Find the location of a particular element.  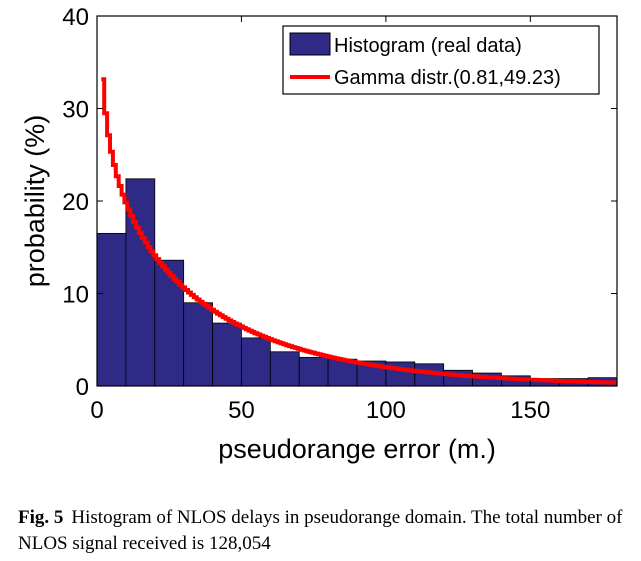

legend-gamma-label: Gamma distr.(0.81,49.23) is located at coordinates (447, 78).